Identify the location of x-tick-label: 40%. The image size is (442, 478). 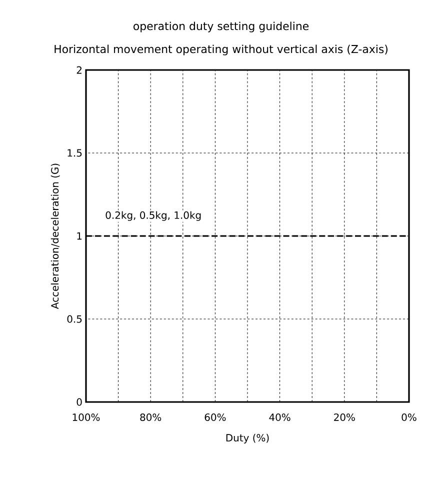
(279, 417).